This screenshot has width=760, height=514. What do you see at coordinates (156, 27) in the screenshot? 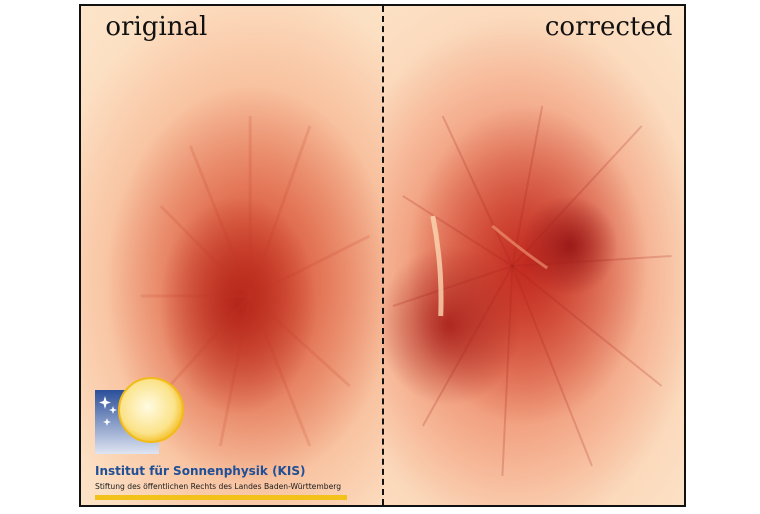
I see `original-panel-title: original` at bounding box center [156, 27].